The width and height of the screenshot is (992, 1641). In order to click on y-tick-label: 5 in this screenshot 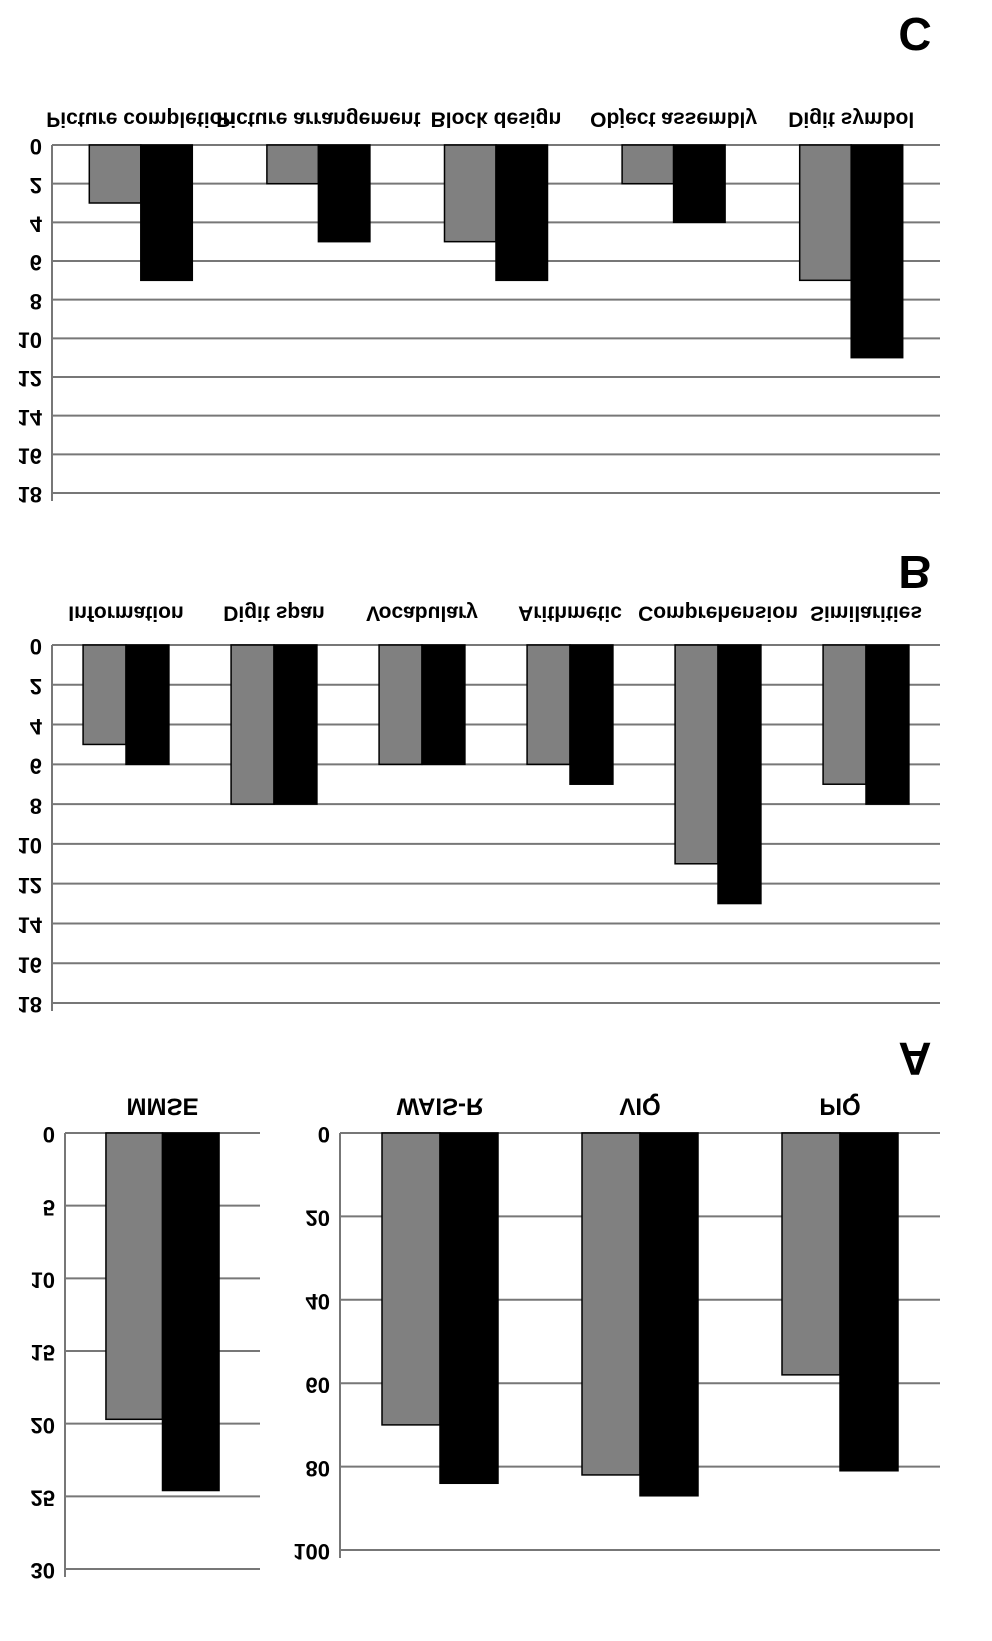, I will do `click(49, 1207)`.